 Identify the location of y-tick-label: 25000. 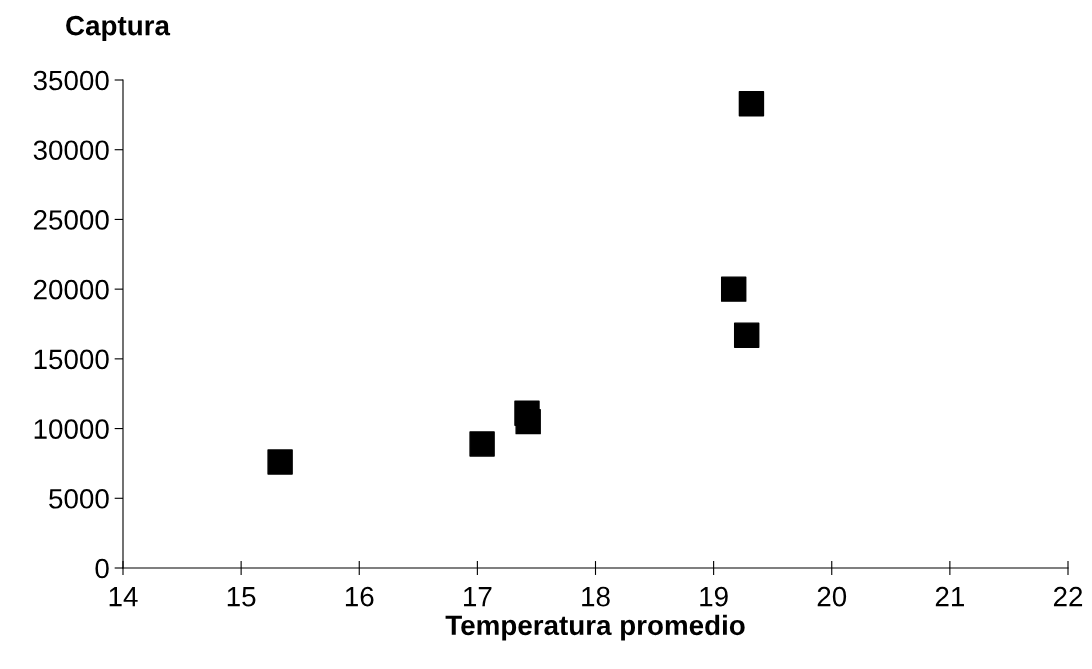
(71, 220).